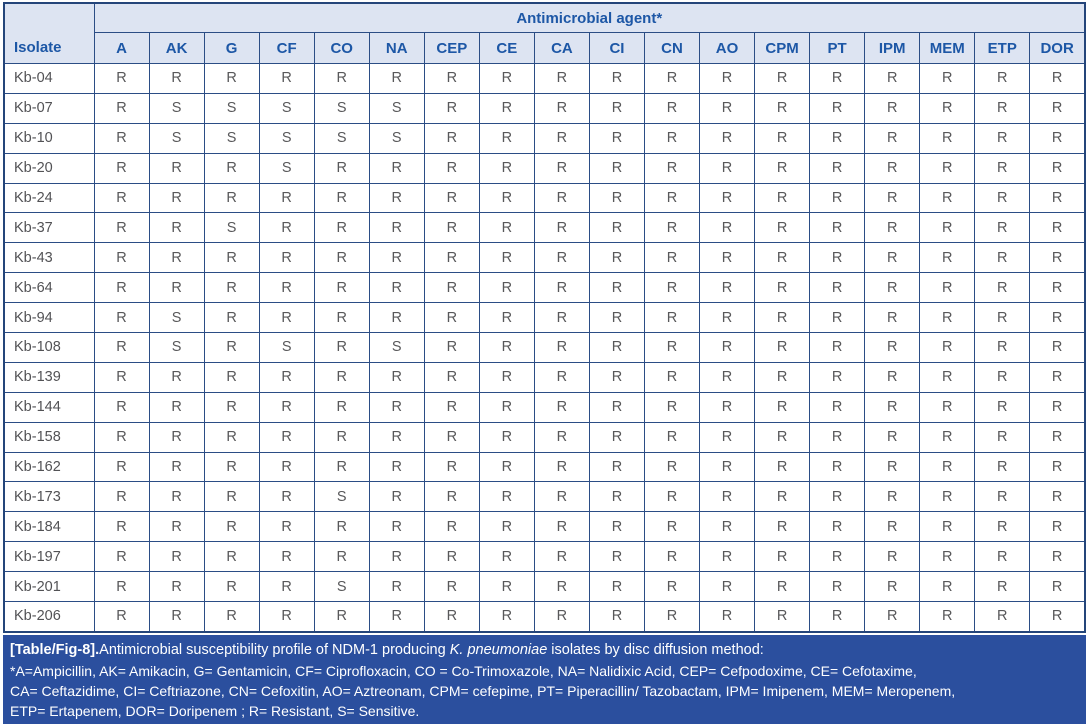  What do you see at coordinates (782, 48) in the screenshot?
I see `agent-column-header: CPM` at bounding box center [782, 48].